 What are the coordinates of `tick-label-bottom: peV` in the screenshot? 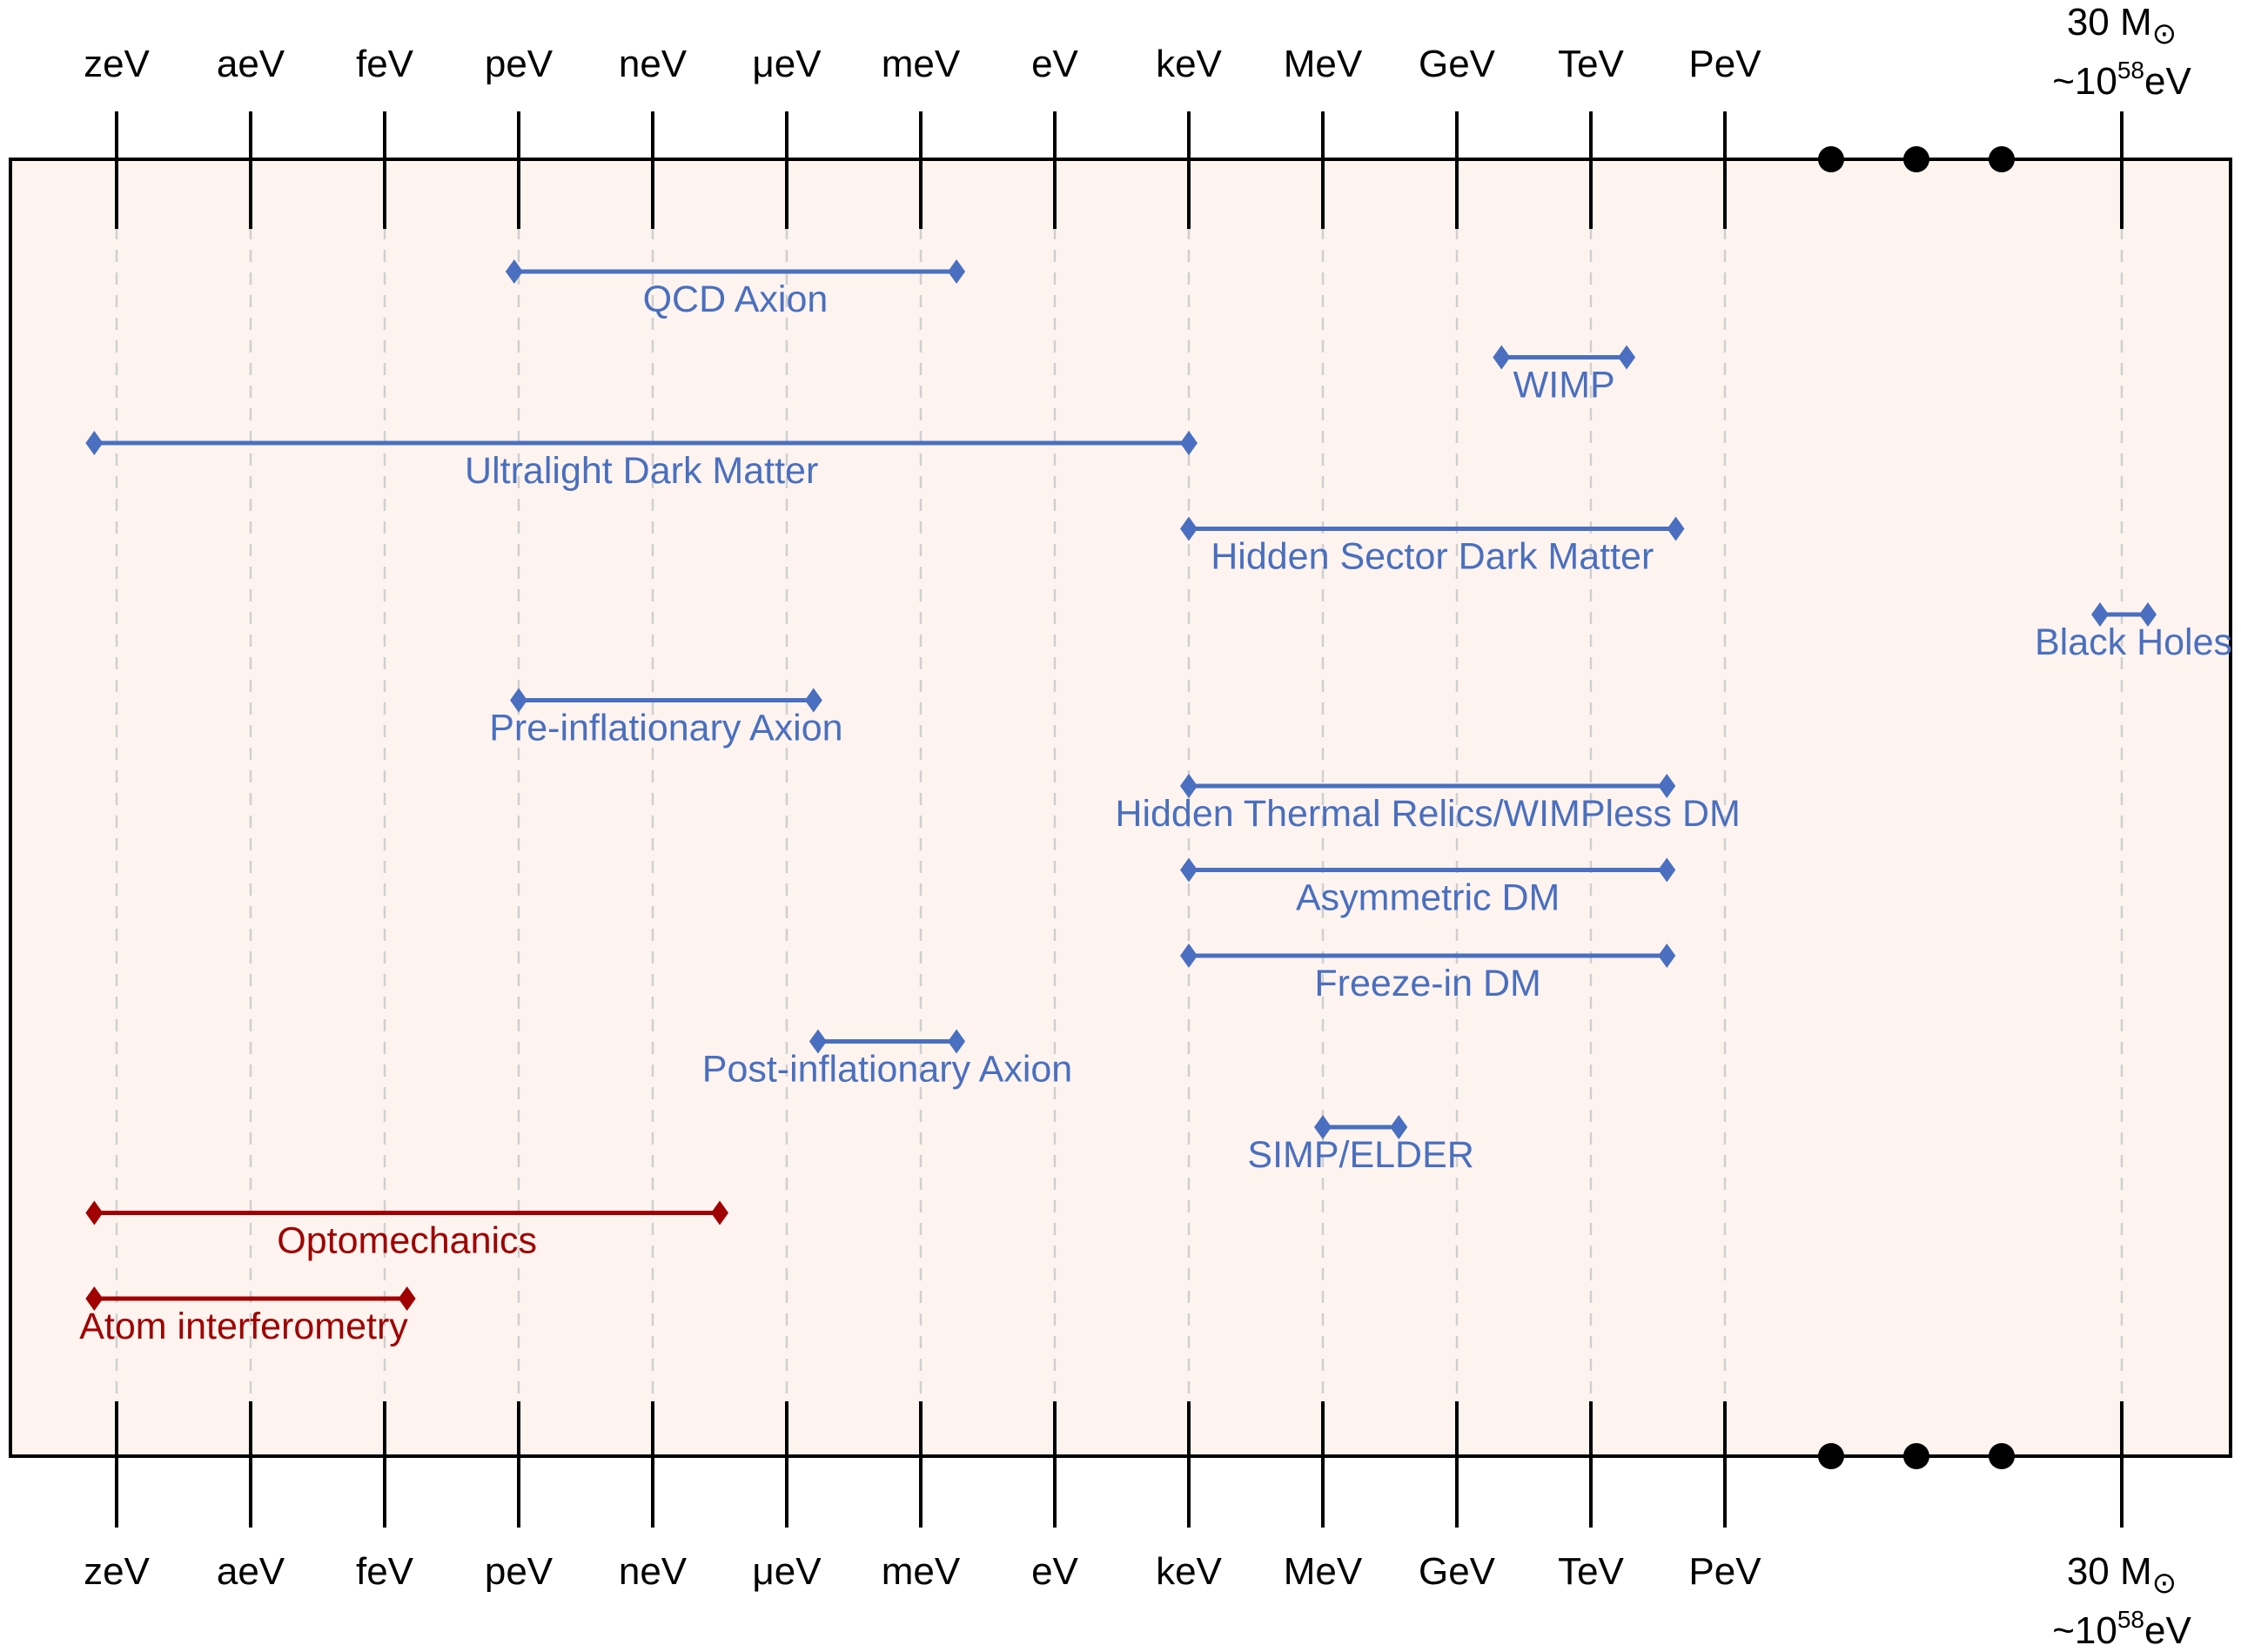 It's located at (519, 1572).